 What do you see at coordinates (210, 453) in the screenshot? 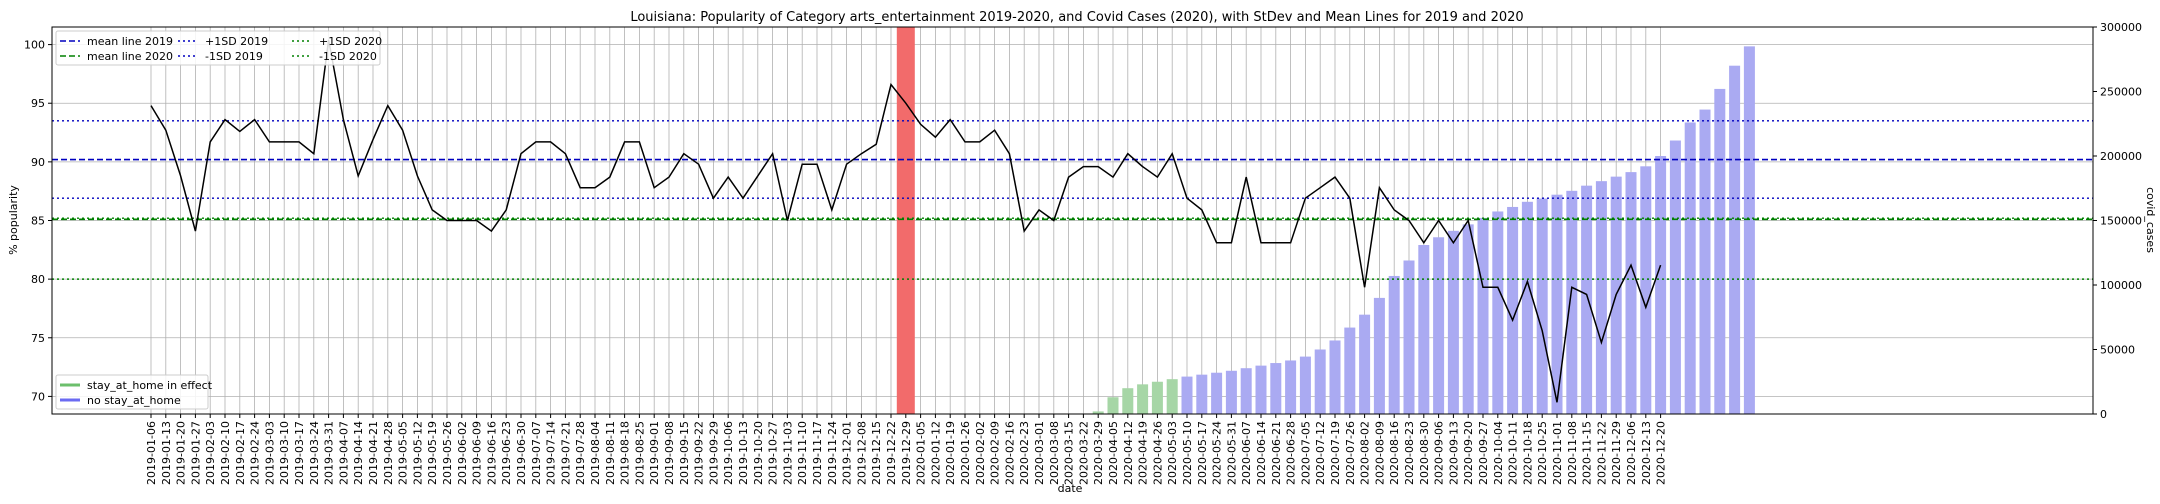
I see `x-tick-label: 2019-02-03` at bounding box center [210, 453].